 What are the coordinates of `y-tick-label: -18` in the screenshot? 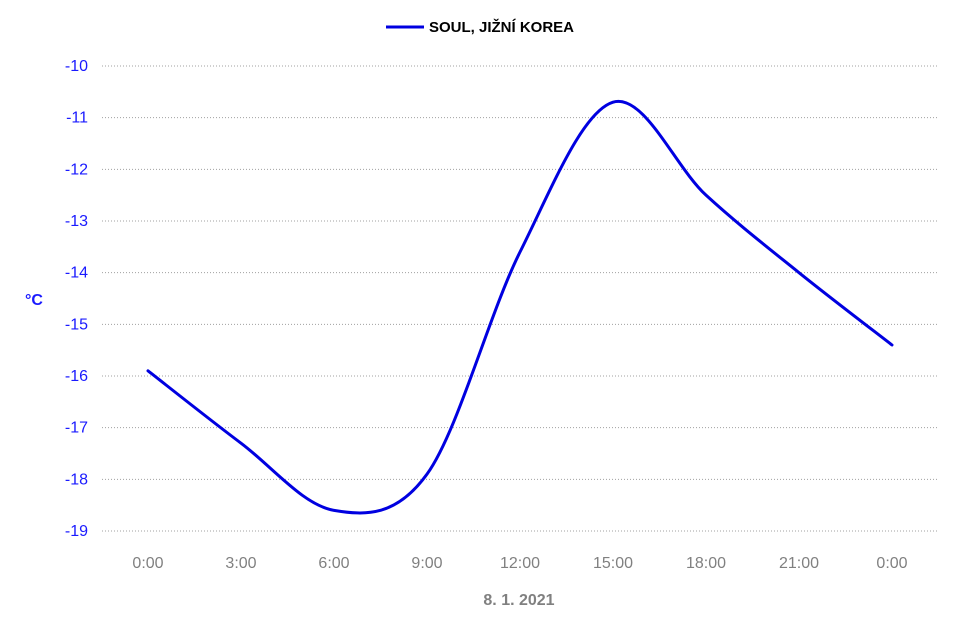 It's located at (76, 479).